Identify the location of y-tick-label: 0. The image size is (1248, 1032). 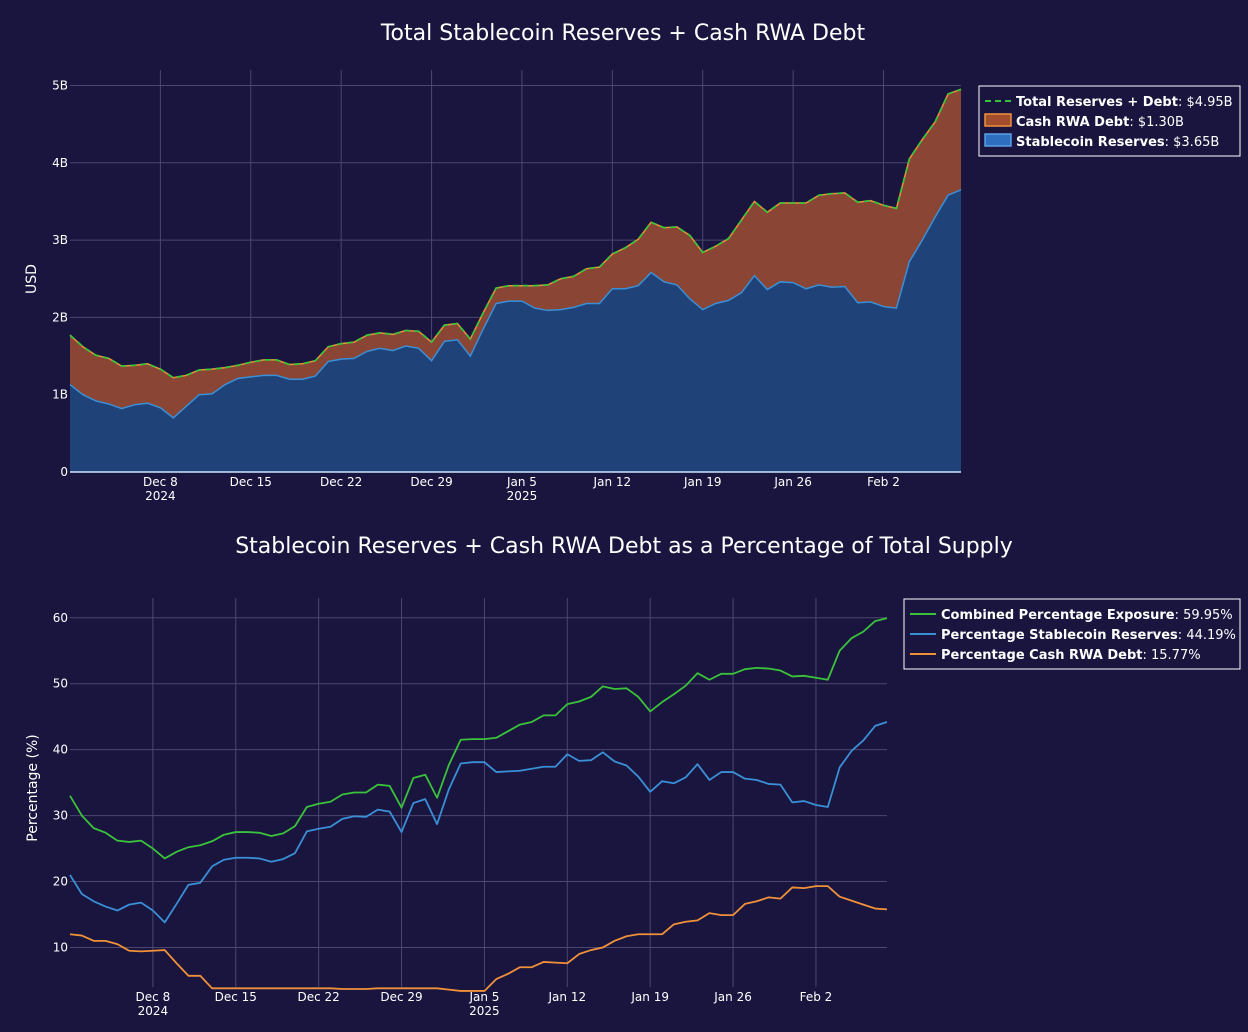
(64, 472).